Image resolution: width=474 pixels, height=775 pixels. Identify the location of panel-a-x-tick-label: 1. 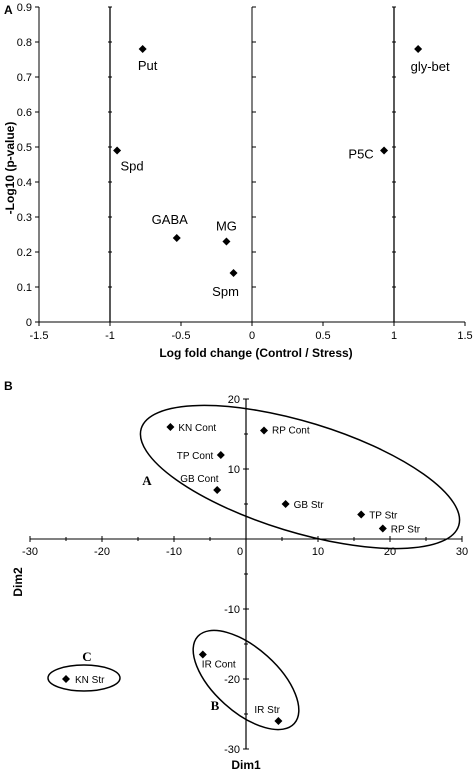
(394, 336).